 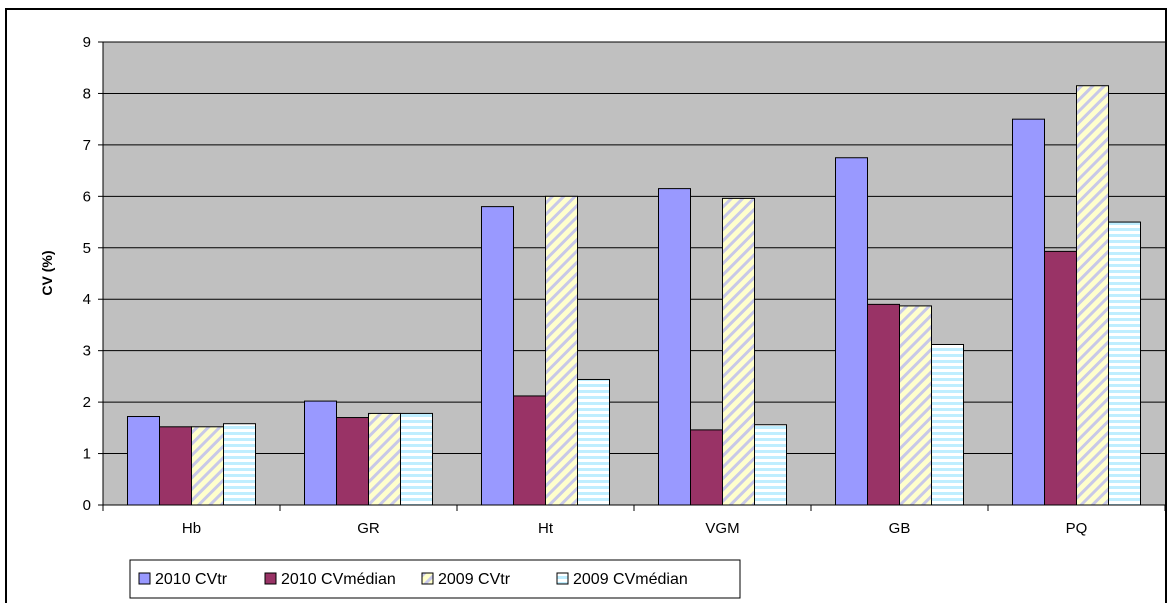 I want to click on bar-2010-cvmédian-pq, so click(x=1060, y=378).